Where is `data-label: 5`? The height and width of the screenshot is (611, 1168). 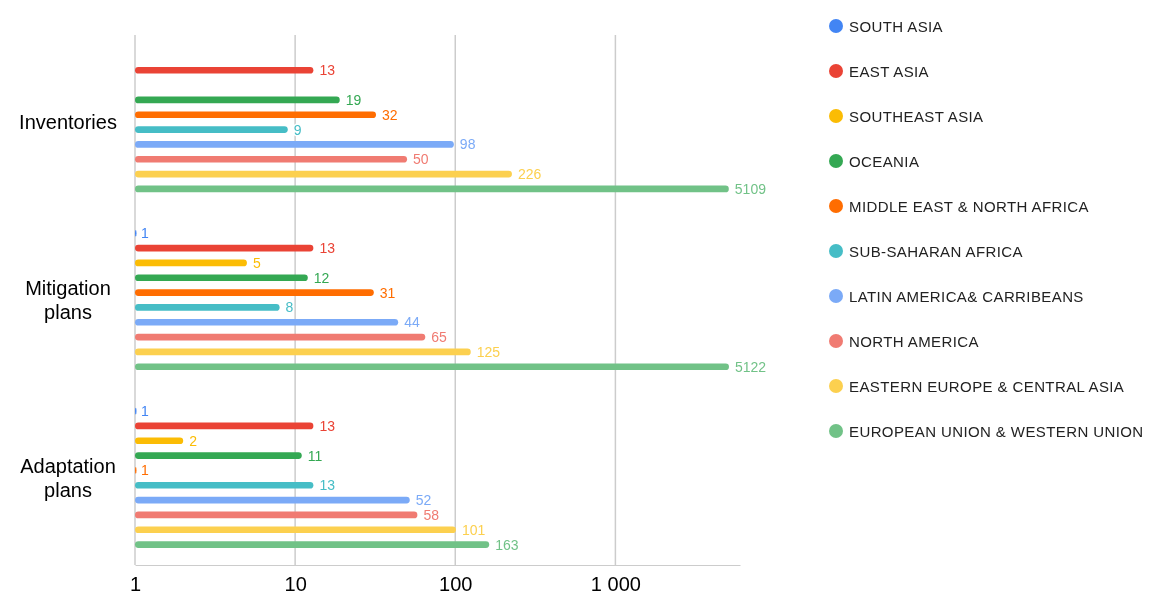
data-label: 5 is located at coordinates (256, 262).